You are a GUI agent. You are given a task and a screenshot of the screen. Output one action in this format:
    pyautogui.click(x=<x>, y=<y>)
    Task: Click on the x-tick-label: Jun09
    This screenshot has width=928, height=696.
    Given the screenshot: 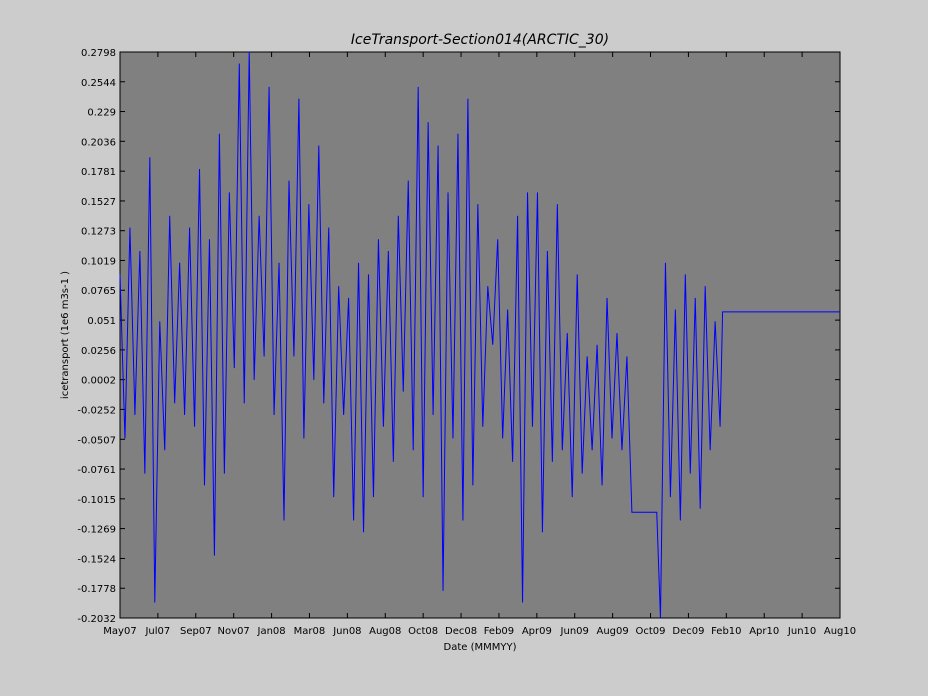 What is the action you would take?
    pyautogui.click(x=574, y=631)
    